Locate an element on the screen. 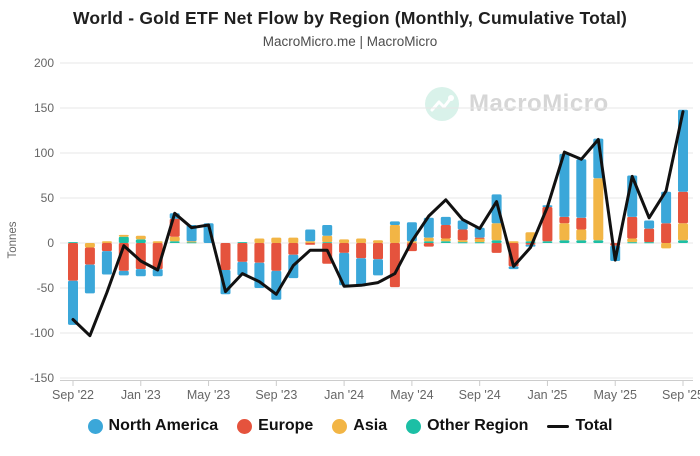  legend-item-total: Total is located at coordinates (579, 426).